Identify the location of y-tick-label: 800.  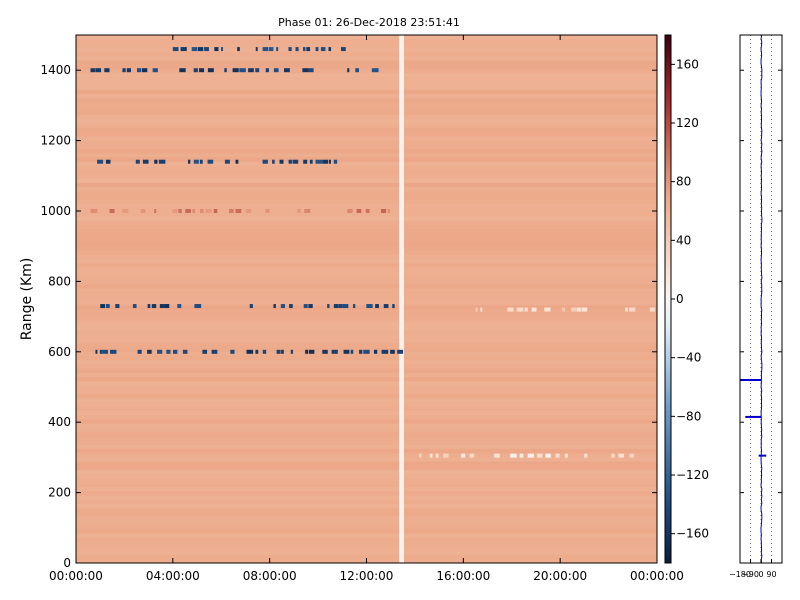
(59, 281).